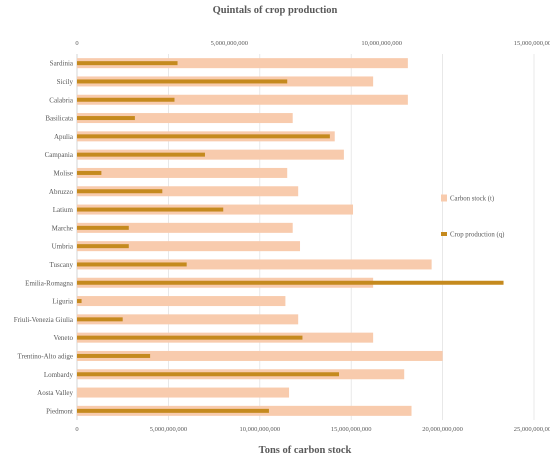  Describe the element at coordinates (62, 64) in the screenshot. I see `category-label: Sardinia` at that location.